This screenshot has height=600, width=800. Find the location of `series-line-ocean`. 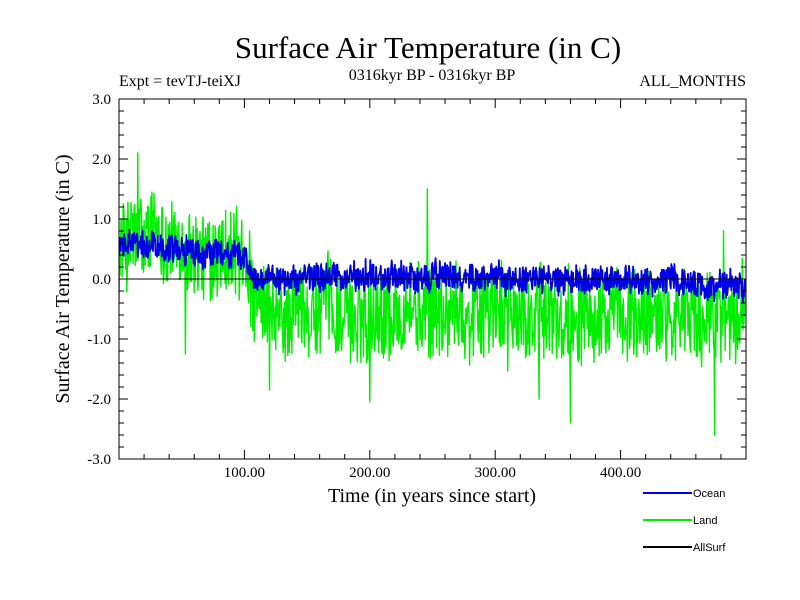

series-line-ocean is located at coordinates (432, 266).